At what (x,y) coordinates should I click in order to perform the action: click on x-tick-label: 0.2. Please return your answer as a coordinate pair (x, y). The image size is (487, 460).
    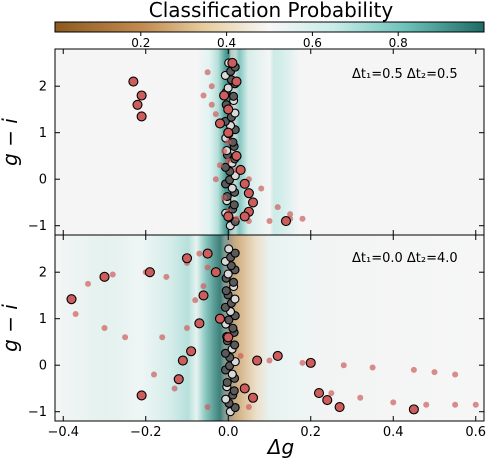
    Looking at the image, I should click on (310, 432).